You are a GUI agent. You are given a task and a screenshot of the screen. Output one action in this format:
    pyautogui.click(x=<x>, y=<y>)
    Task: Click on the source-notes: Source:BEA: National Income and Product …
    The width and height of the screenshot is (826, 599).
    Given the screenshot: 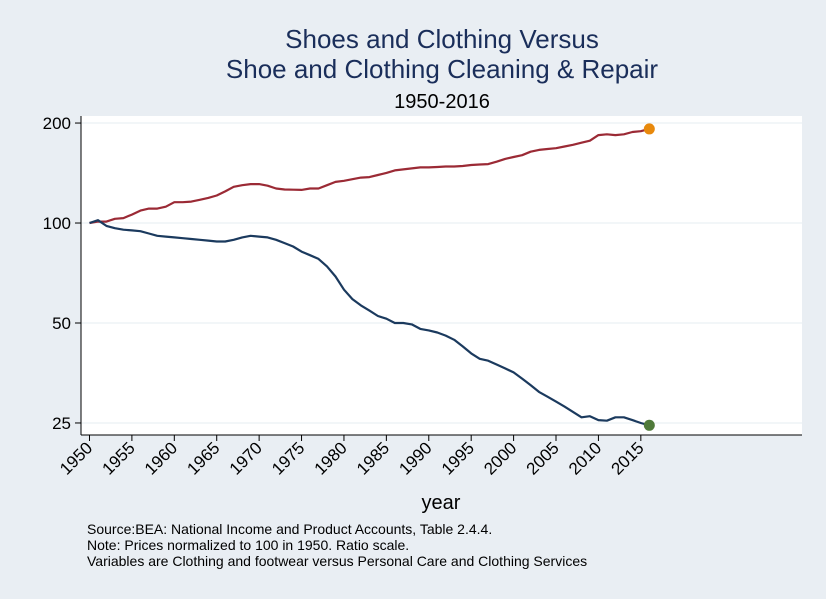 What is the action you would take?
    pyautogui.click(x=337, y=545)
    